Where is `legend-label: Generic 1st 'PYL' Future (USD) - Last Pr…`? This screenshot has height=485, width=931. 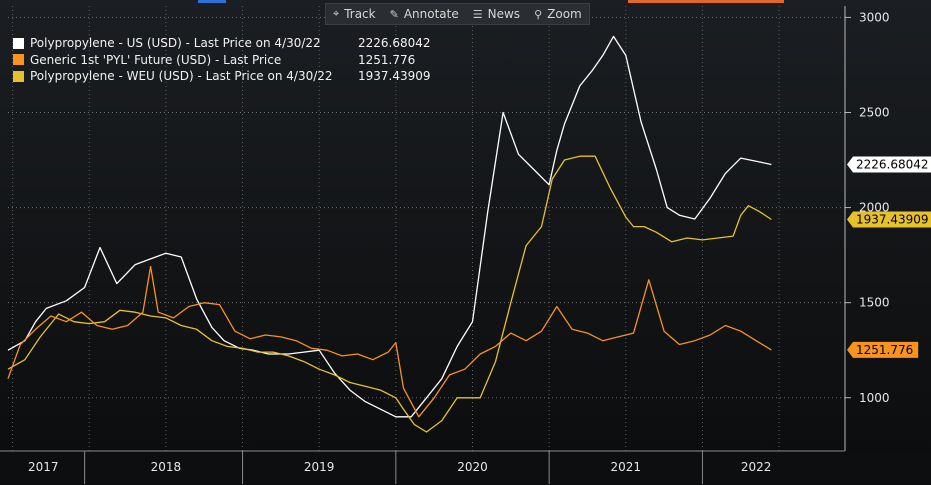
legend-label: Generic 1st 'PYL' Future (USD) - Last Pr… is located at coordinates (156, 59).